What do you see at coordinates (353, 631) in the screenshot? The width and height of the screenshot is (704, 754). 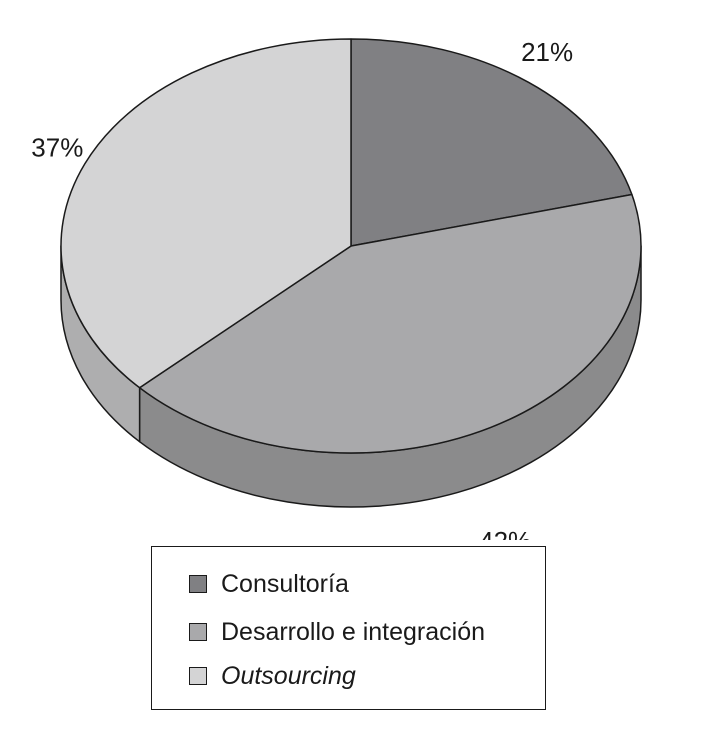 I see `legend-label-desarrollo: Desarrollo e integración` at bounding box center [353, 631].